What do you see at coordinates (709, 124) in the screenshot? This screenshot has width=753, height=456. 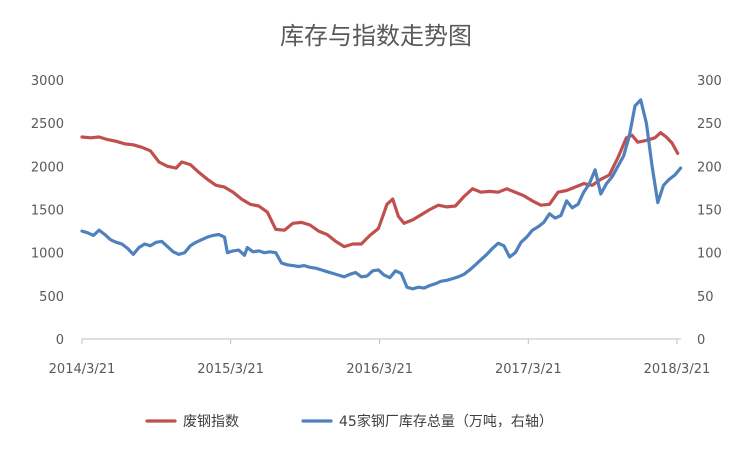 I see `y-right-tick-label: 250` at bounding box center [709, 124].